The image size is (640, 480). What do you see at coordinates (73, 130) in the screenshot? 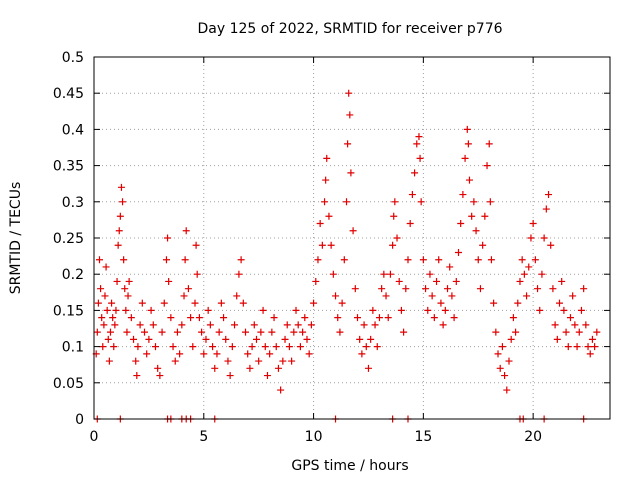
I see `y-tick-label: 0.4` at bounding box center [73, 130].